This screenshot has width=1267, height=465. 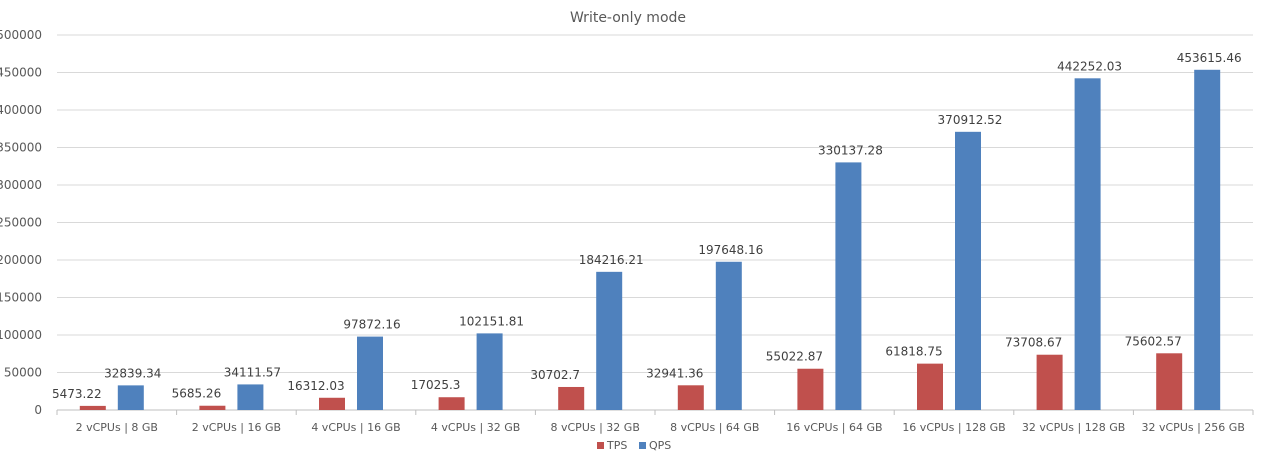 What do you see at coordinates (1073, 427) in the screenshot?
I see `x-category-label: 32 vCPUs | 128 GB` at bounding box center [1073, 427].